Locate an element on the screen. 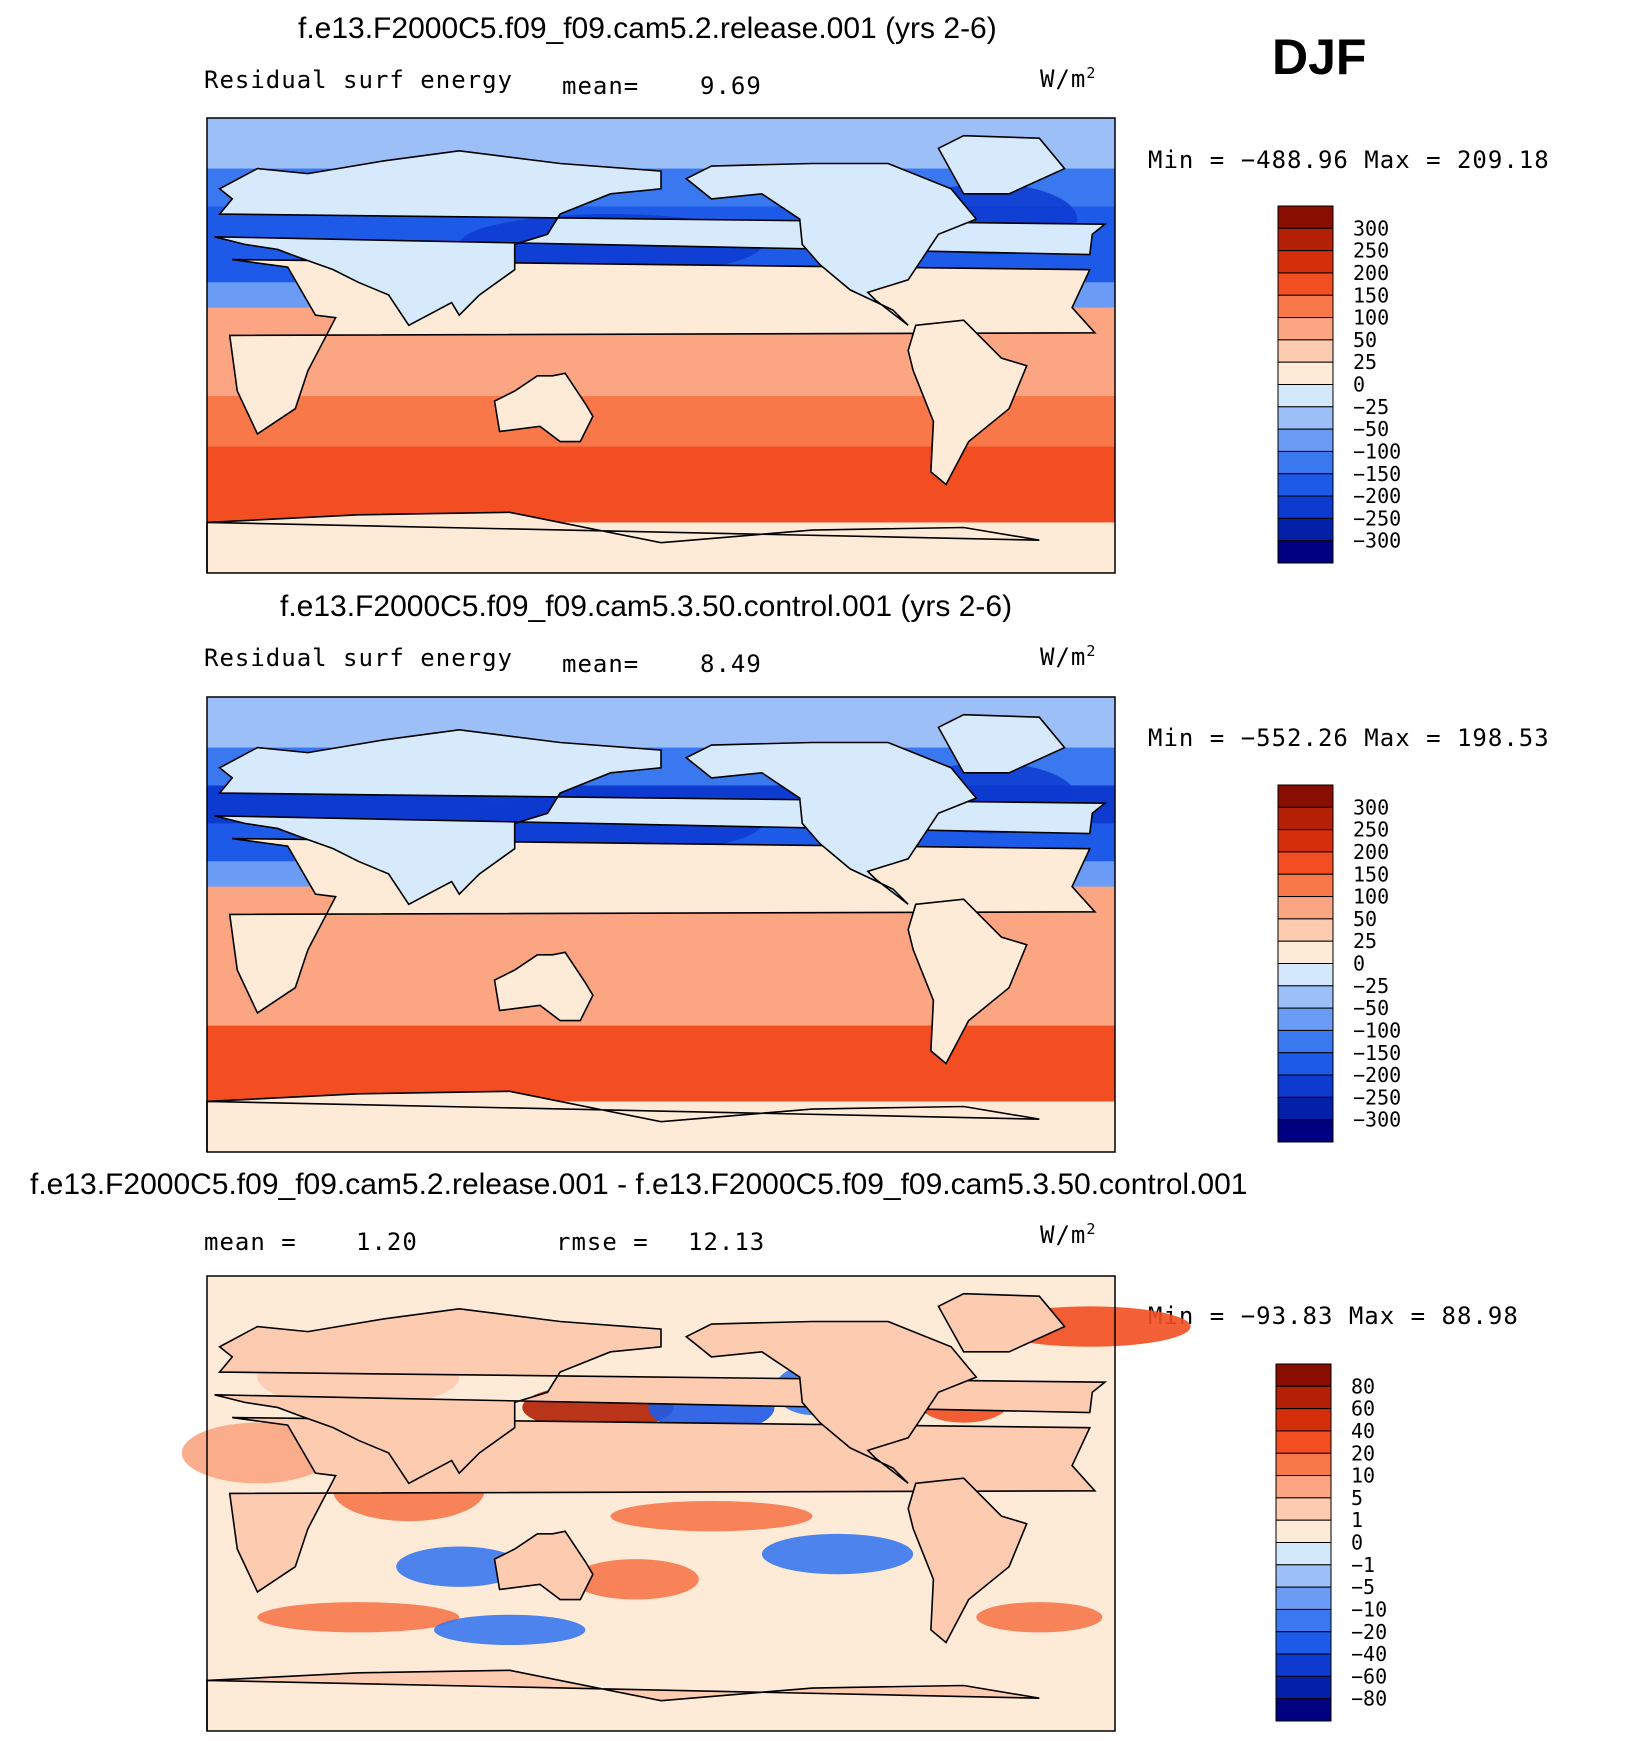  map-1-coast-australia is located at coordinates (543, 407).